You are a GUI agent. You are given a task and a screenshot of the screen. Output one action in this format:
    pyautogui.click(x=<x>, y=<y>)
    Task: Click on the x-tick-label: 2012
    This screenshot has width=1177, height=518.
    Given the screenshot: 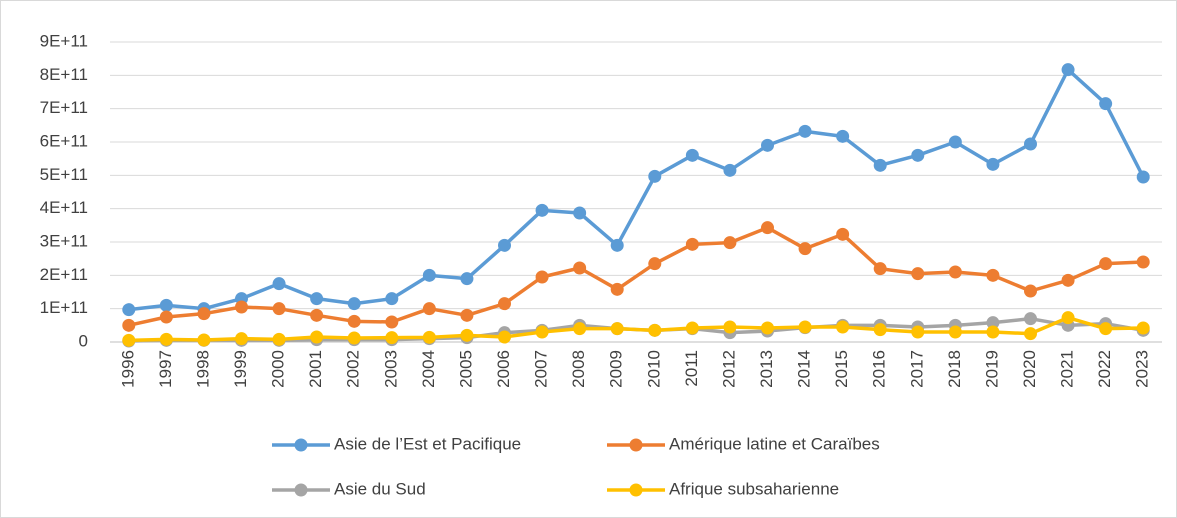 What is the action you would take?
    pyautogui.click(x=728, y=369)
    